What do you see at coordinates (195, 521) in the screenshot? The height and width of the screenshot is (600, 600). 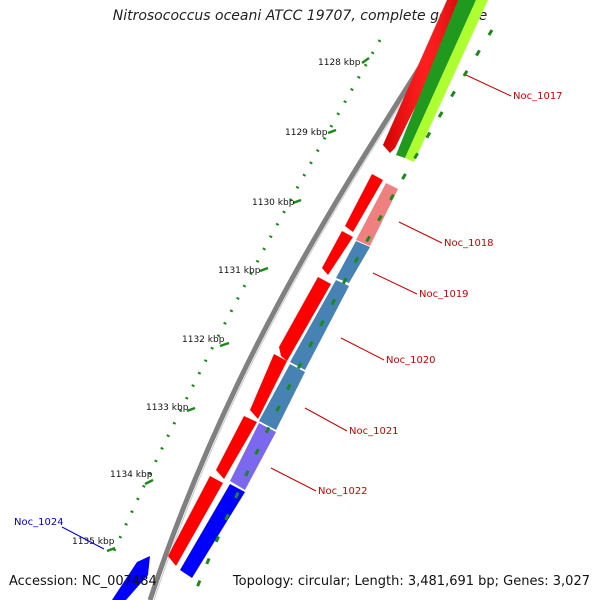 I see `gene-arrow-noc-1023-fwd` at bounding box center [195, 521].